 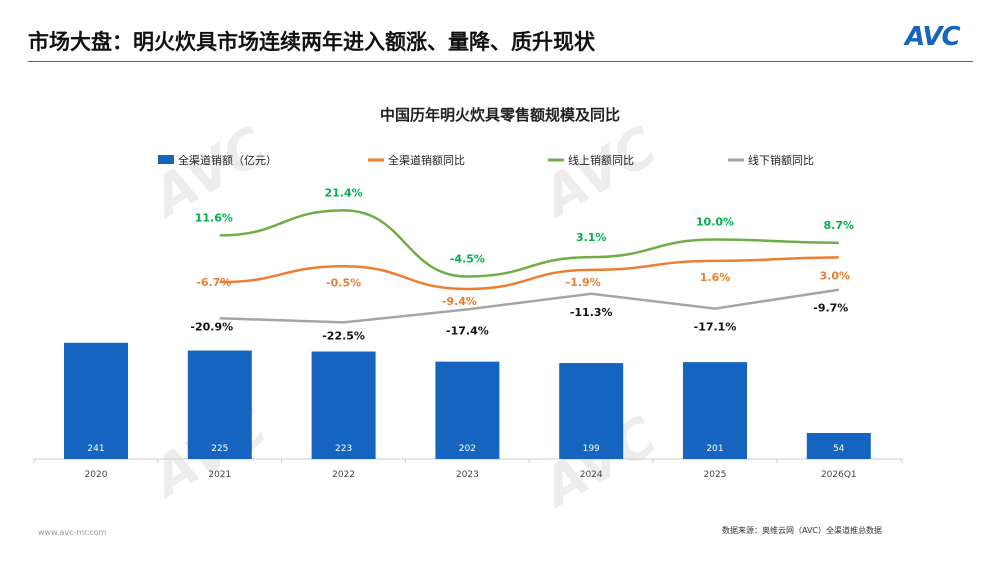 I want to click on bar-value-label: 199, so click(x=591, y=449).